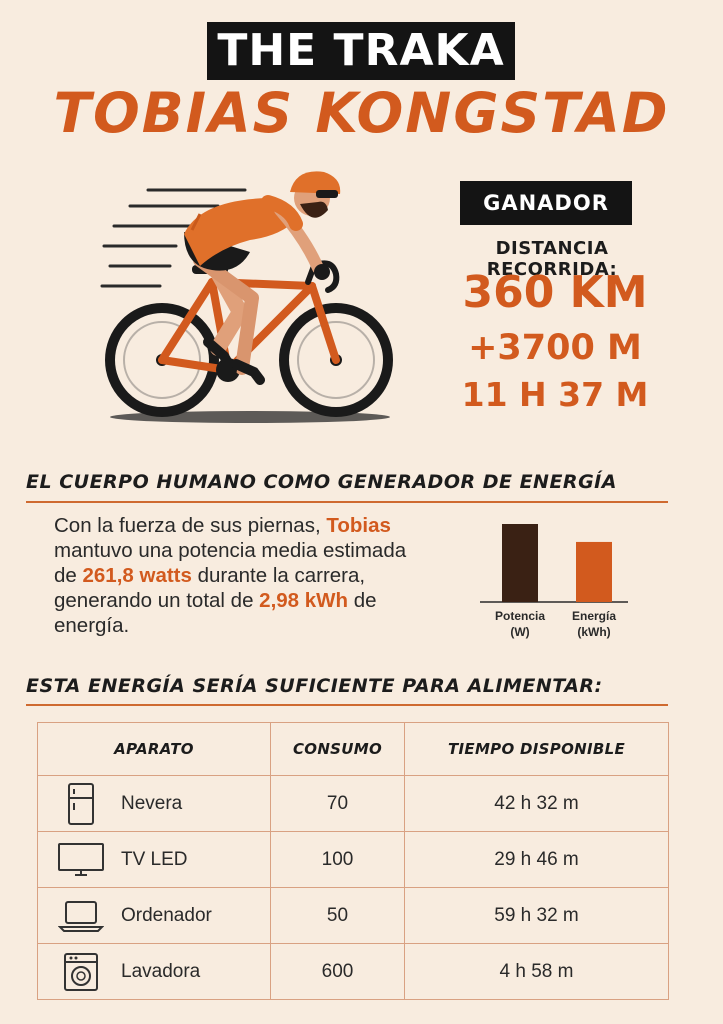 This screenshot has height=1024, width=723. Describe the element at coordinates (81, 804) in the screenshot. I see `fridge-icon` at that location.